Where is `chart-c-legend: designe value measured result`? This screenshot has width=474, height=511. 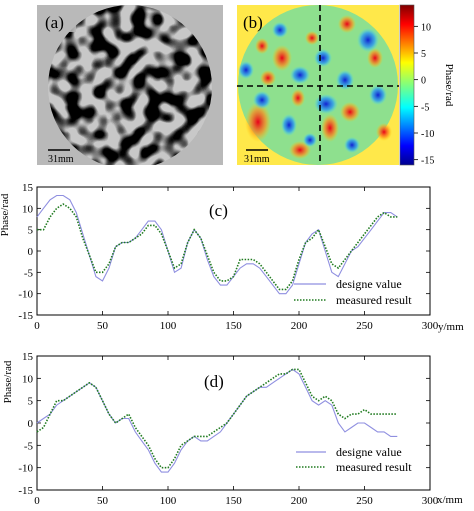
chart-c-legend: designe value measured result is located at coordinates (353, 292).